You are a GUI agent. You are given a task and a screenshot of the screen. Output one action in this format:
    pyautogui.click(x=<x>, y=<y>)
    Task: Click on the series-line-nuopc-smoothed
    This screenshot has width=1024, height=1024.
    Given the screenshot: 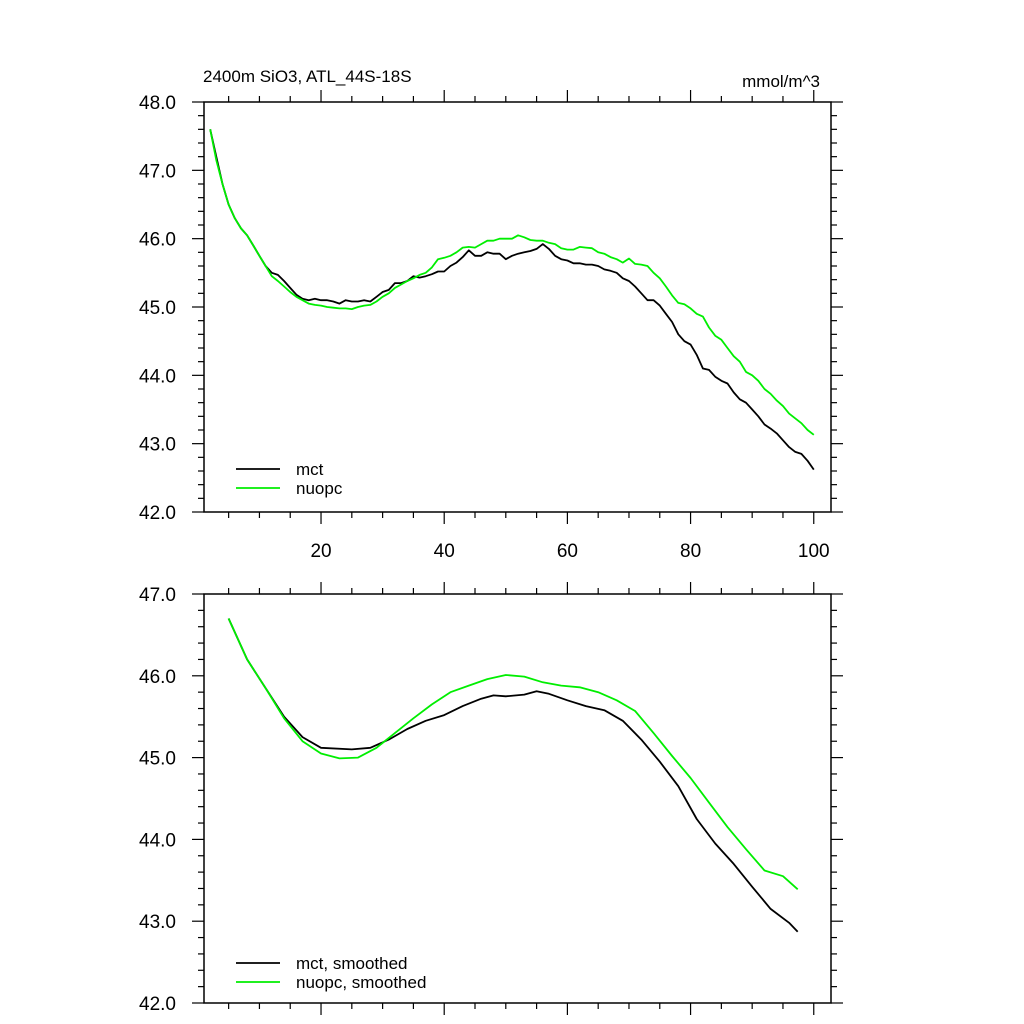 What is the action you would take?
    pyautogui.click(x=513, y=754)
    